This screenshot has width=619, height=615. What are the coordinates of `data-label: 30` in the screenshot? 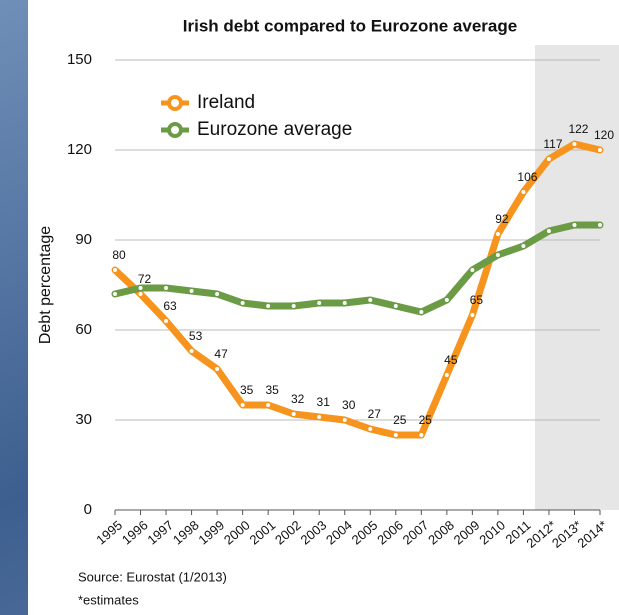 It's located at (349, 405).